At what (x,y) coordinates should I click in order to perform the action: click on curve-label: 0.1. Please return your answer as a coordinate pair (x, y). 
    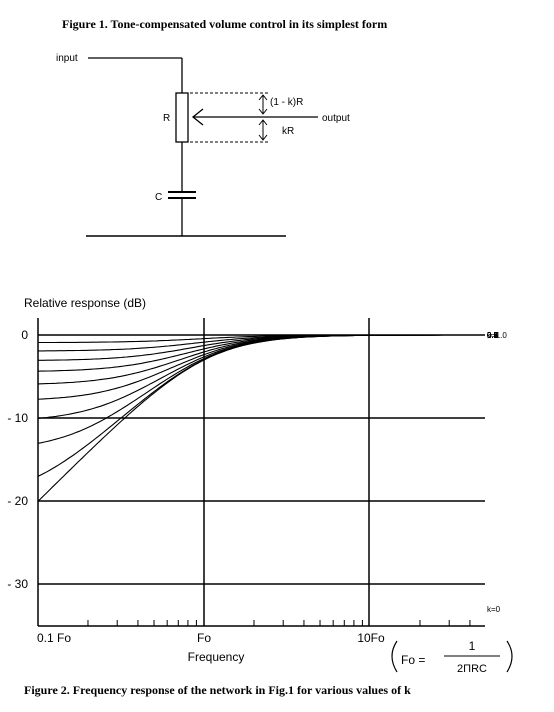
    Looking at the image, I should click on (493, 335).